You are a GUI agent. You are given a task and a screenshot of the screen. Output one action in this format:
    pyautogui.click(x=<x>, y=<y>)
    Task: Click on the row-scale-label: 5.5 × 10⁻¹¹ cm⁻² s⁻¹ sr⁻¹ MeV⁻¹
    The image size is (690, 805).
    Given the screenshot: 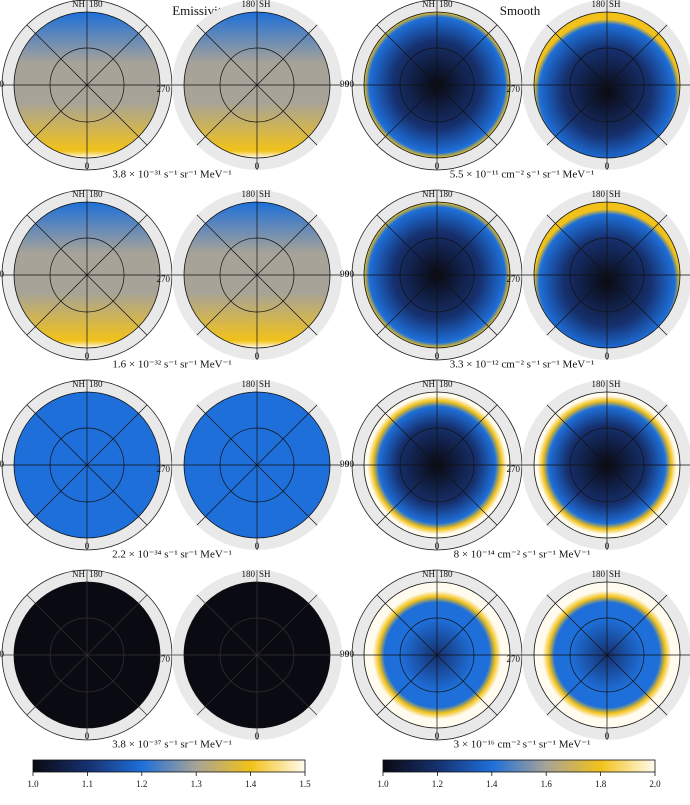 What is the action you would take?
    pyautogui.click(x=522, y=175)
    